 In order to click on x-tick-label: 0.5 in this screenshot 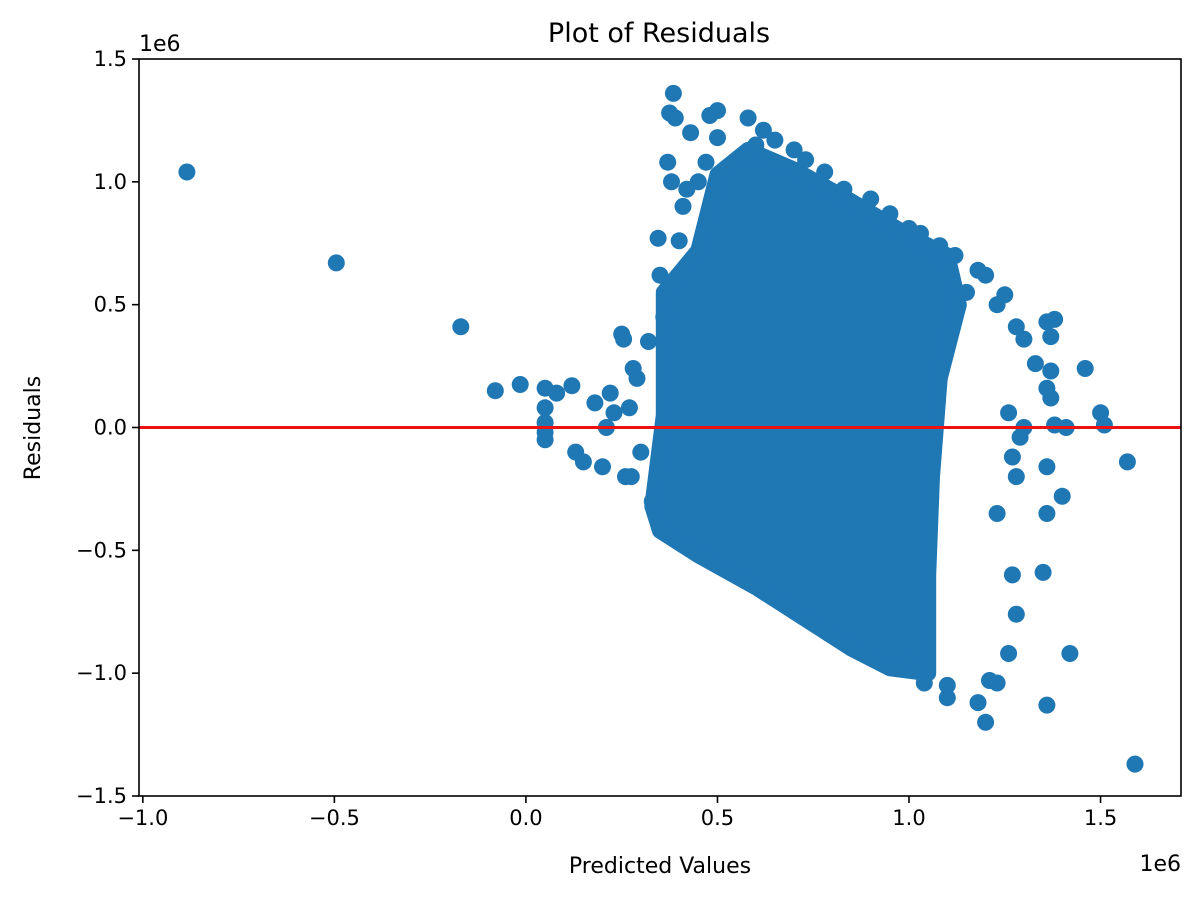, I will do `click(717, 818)`.